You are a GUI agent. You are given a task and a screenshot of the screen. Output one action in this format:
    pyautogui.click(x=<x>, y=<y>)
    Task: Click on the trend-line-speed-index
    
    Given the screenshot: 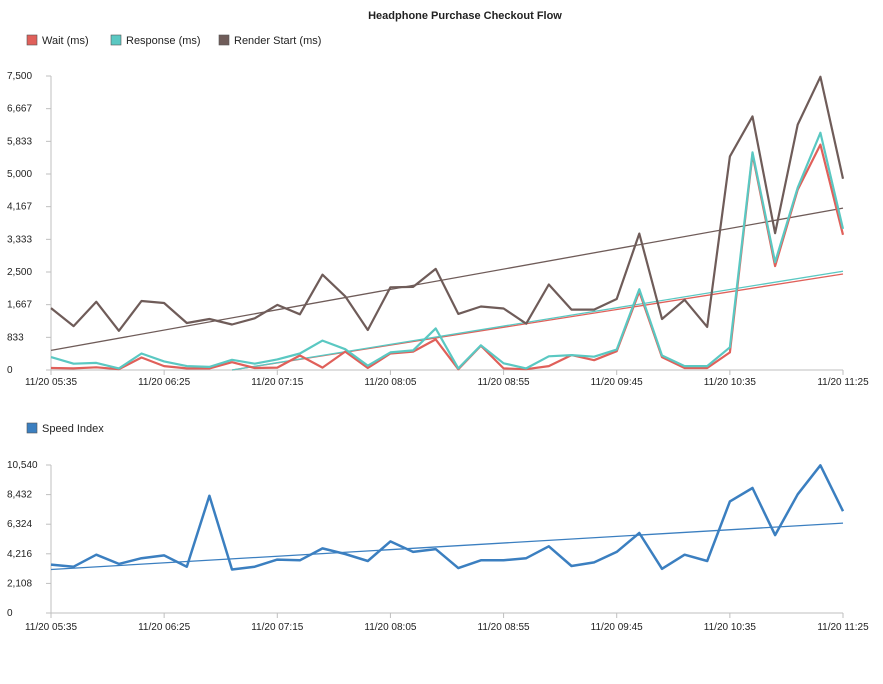 What is the action you would take?
    pyautogui.click(x=447, y=546)
    